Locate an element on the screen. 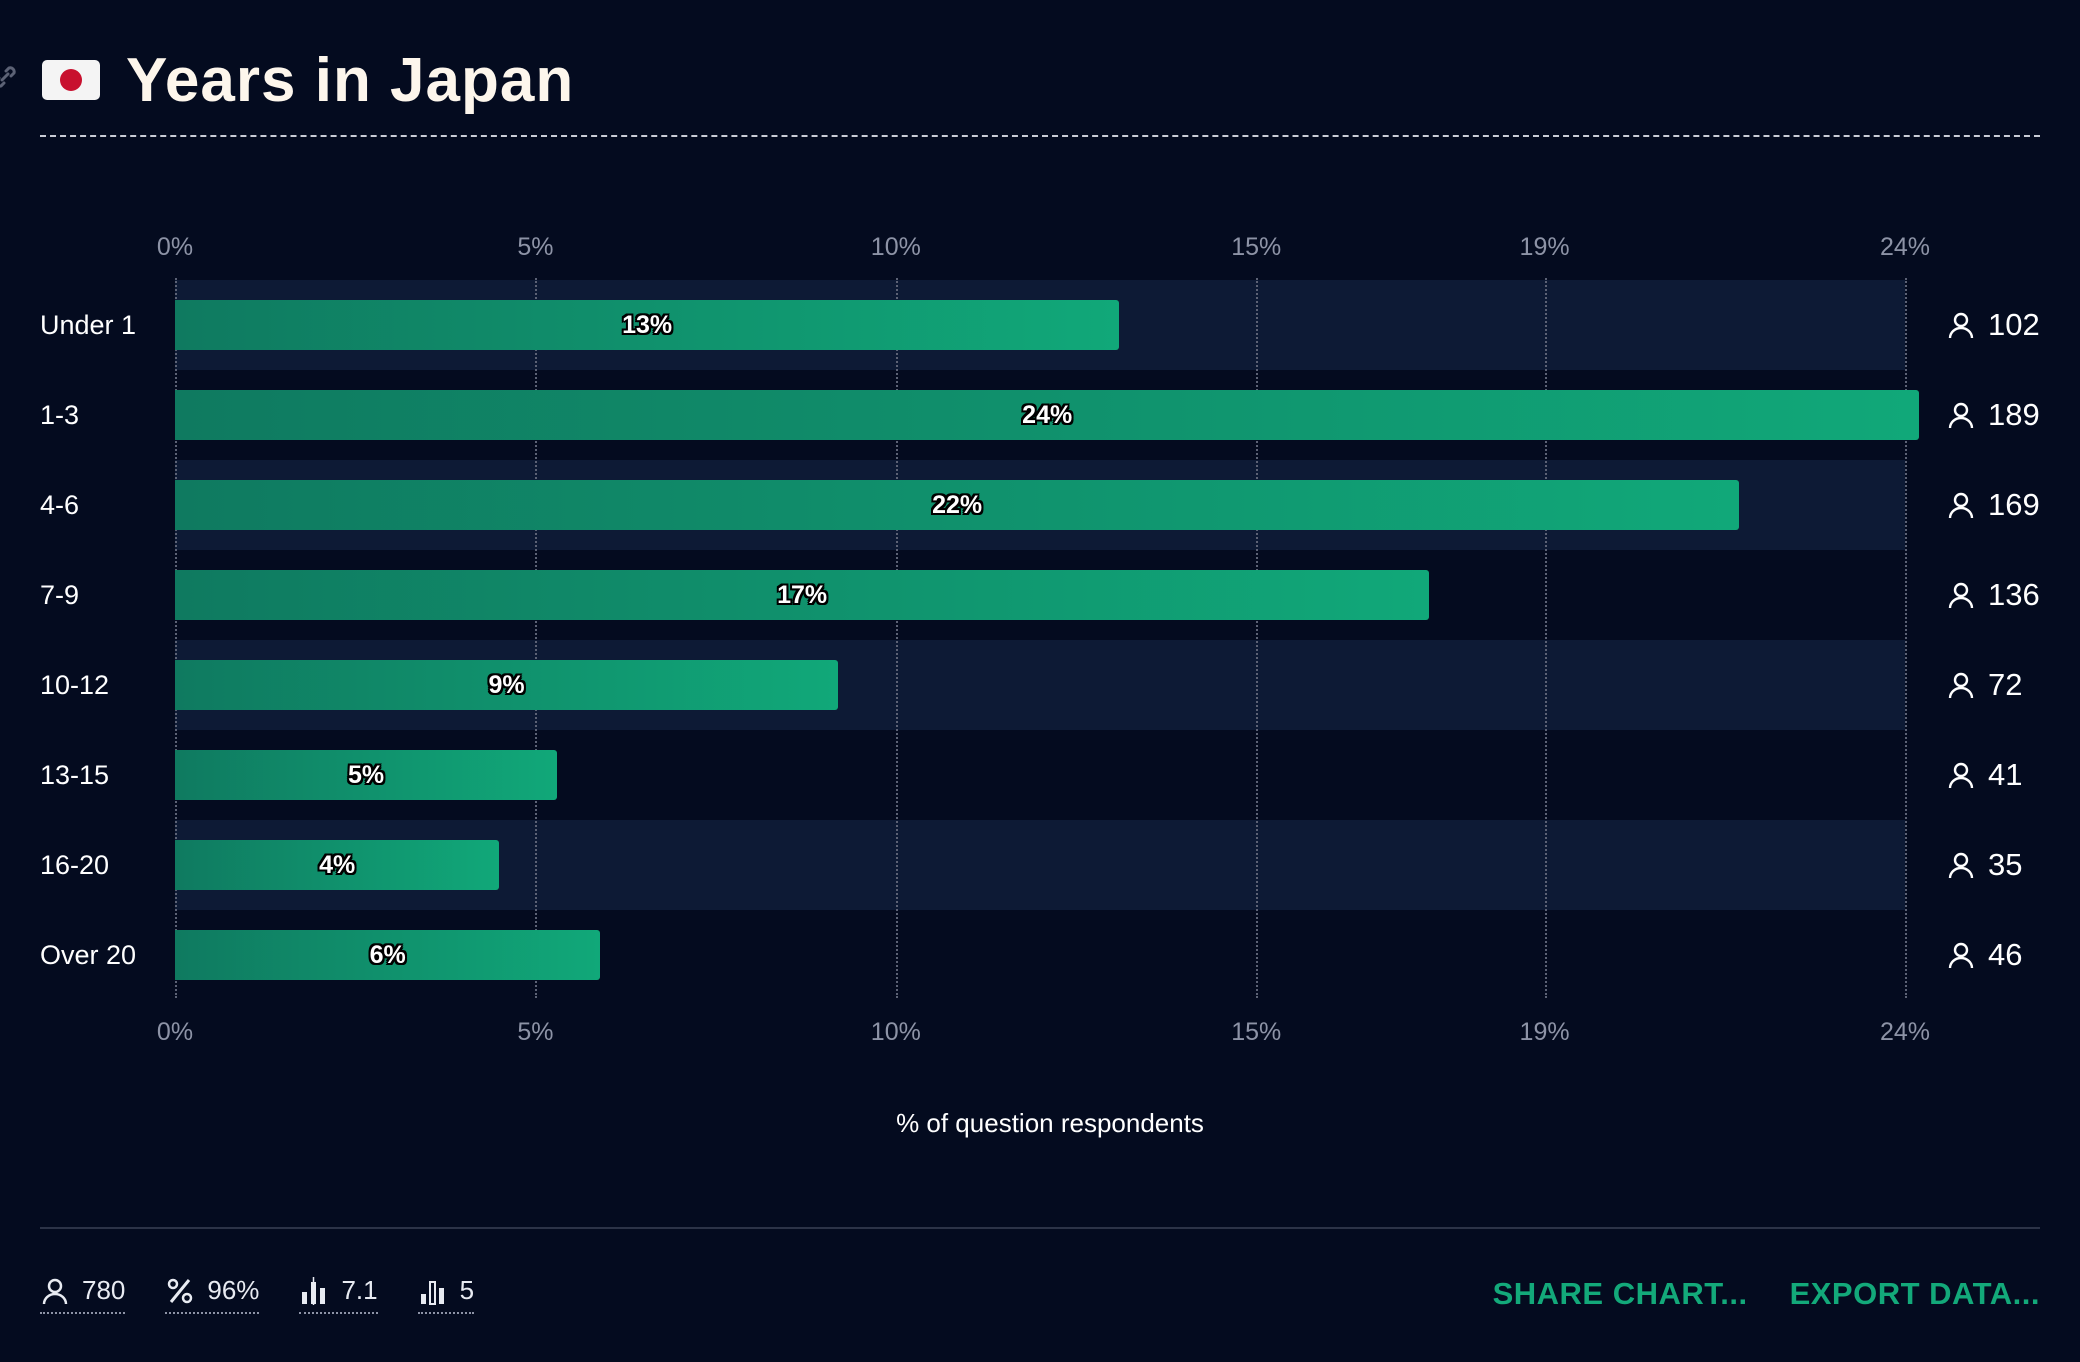 Image resolution: width=2080 pixels, height=1362 pixels. bar-value-label: 6% is located at coordinates (387, 955).